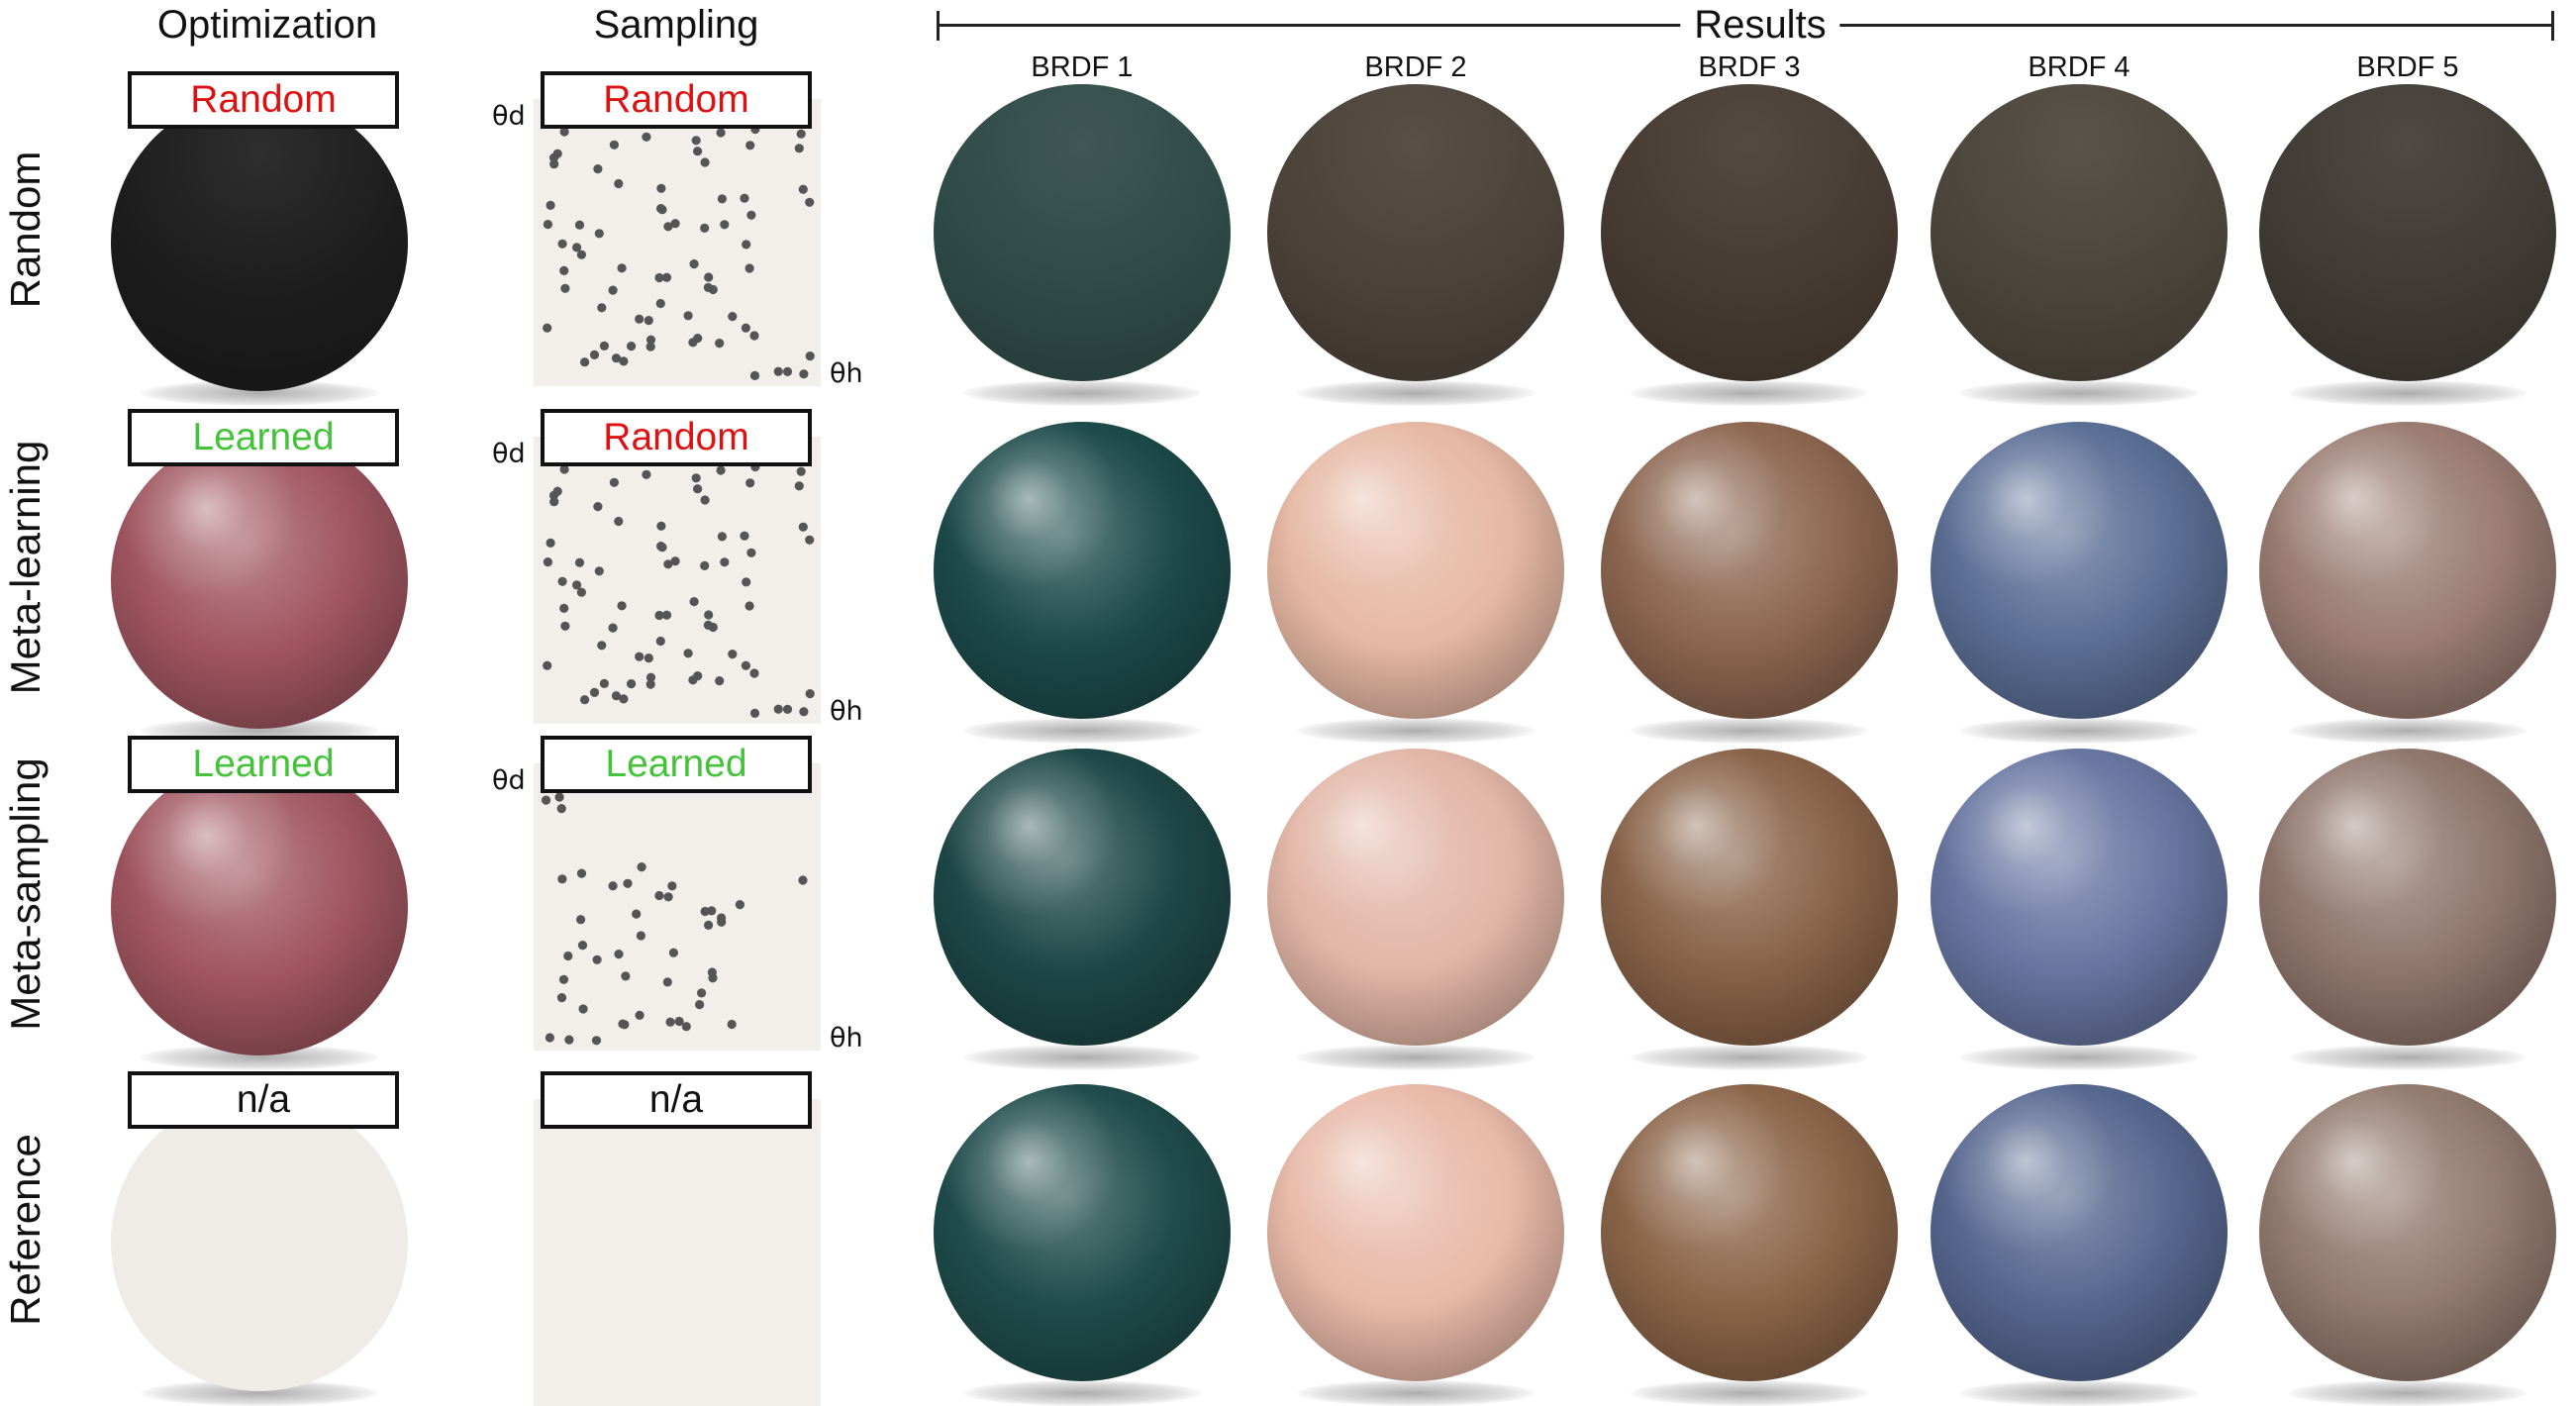 This screenshot has height=1406, width=2576. What do you see at coordinates (267, 25) in the screenshot?
I see `header-optimization: Optimization` at bounding box center [267, 25].